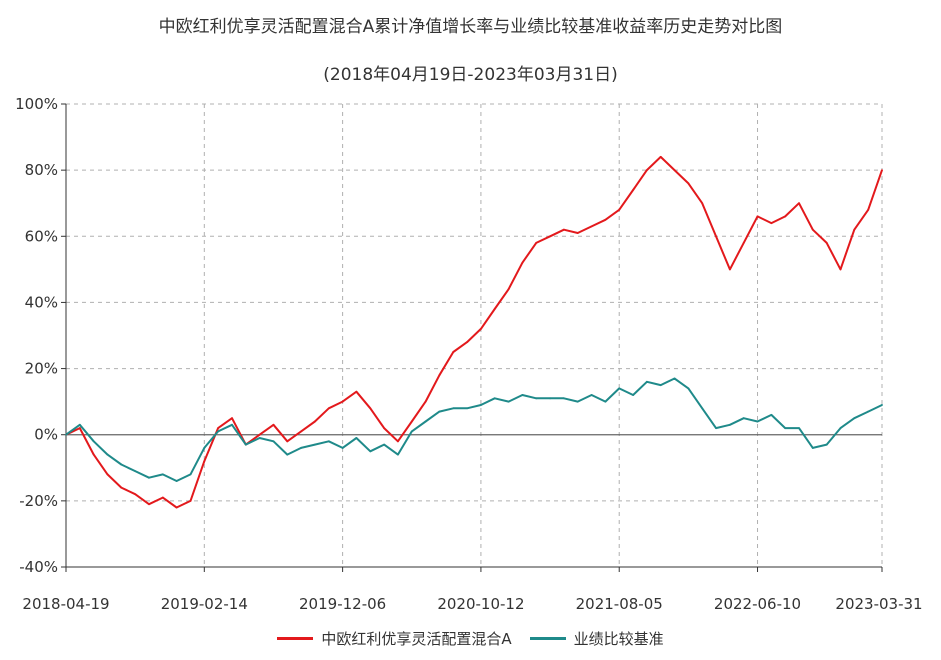 The width and height of the screenshot is (941, 660). I want to click on y-tick-label: 40%, so click(41, 302).